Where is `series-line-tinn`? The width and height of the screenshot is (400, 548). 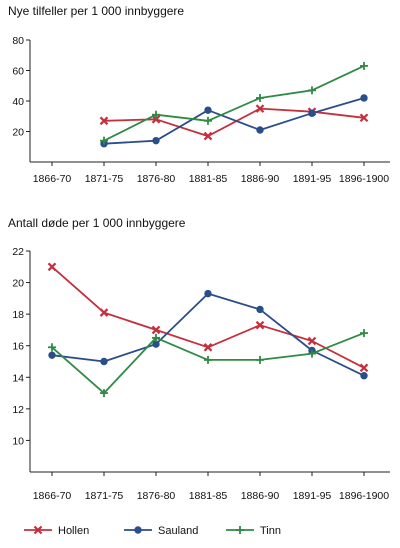
series-line-tinn is located at coordinates (234, 103).